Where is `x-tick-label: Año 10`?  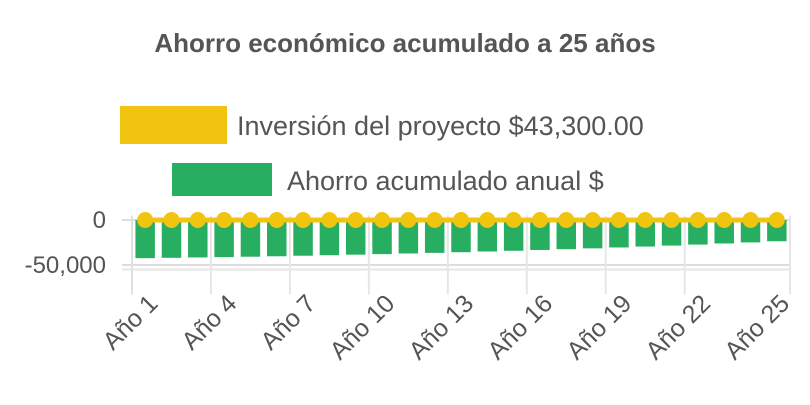 x-tick-label: Año 10 is located at coordinates (362, 327).